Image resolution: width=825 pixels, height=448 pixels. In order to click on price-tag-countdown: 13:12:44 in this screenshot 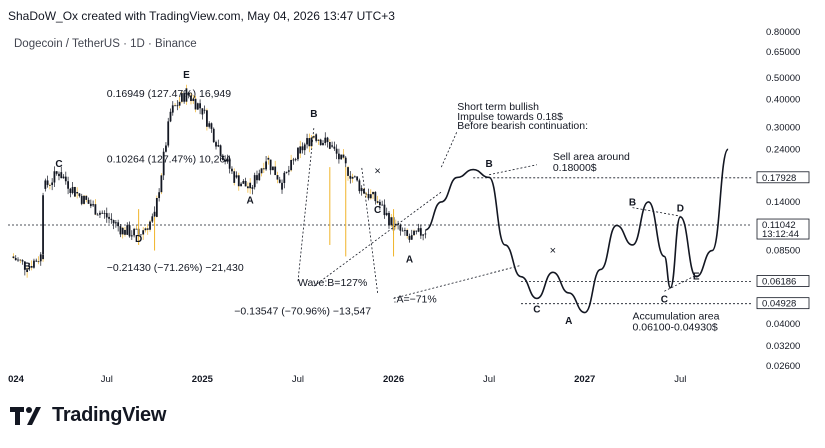, I will do `click(780, 234)`.